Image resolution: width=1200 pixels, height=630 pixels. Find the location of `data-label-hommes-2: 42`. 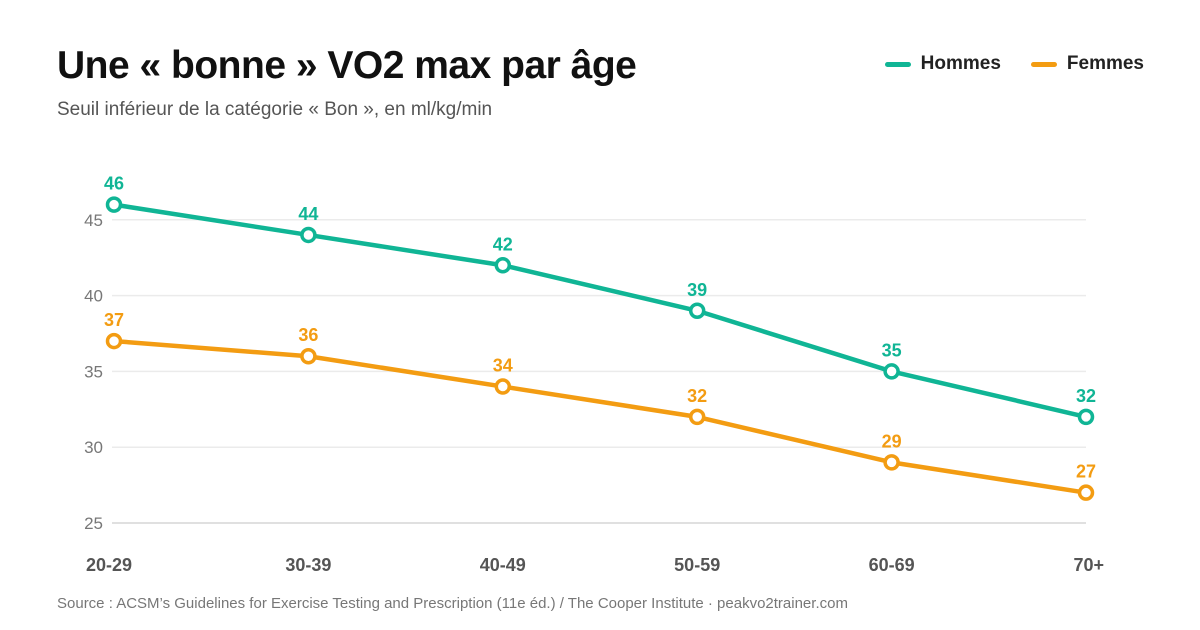

data-label-hommes-2: 42 is located at coordinates (503, 244).